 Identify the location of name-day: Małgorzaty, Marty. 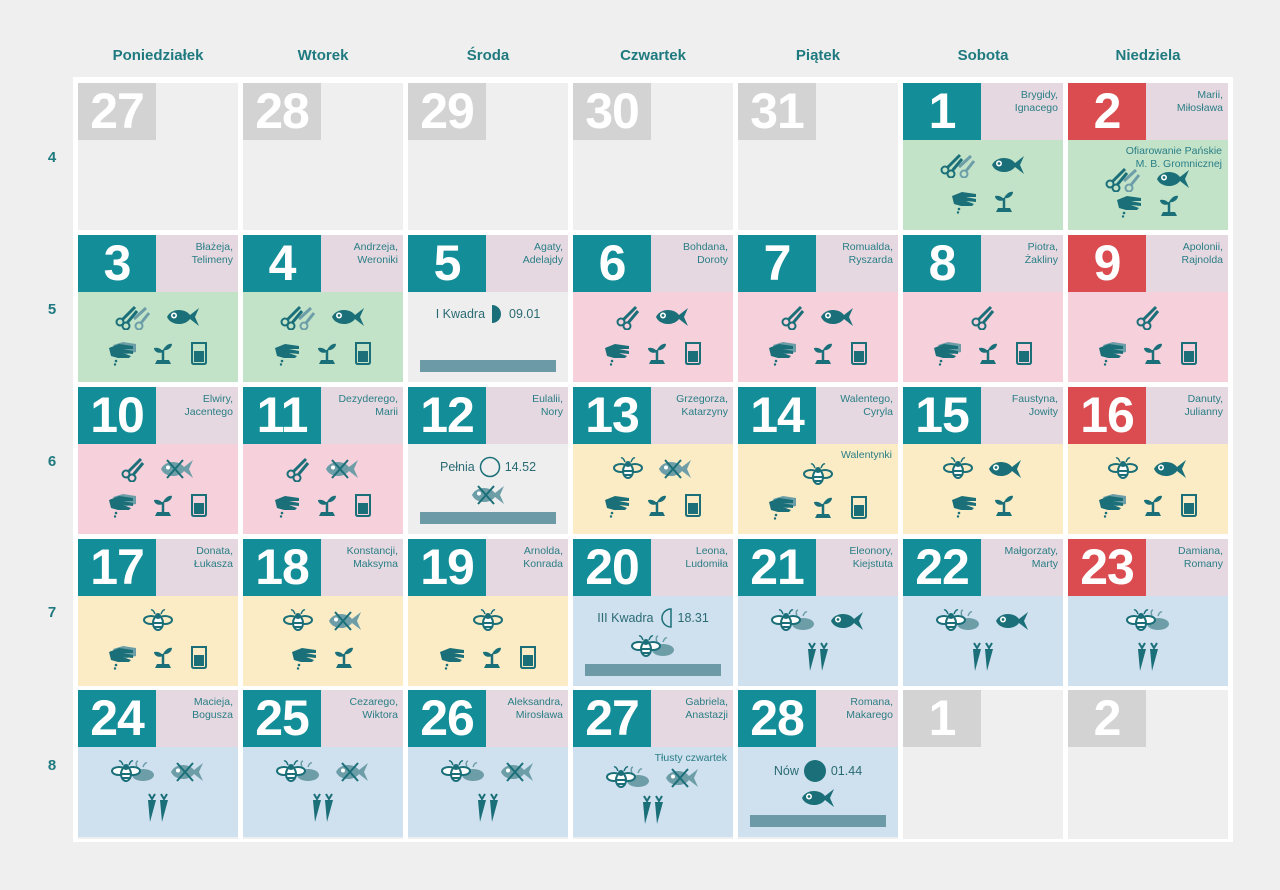
(1022, 567).